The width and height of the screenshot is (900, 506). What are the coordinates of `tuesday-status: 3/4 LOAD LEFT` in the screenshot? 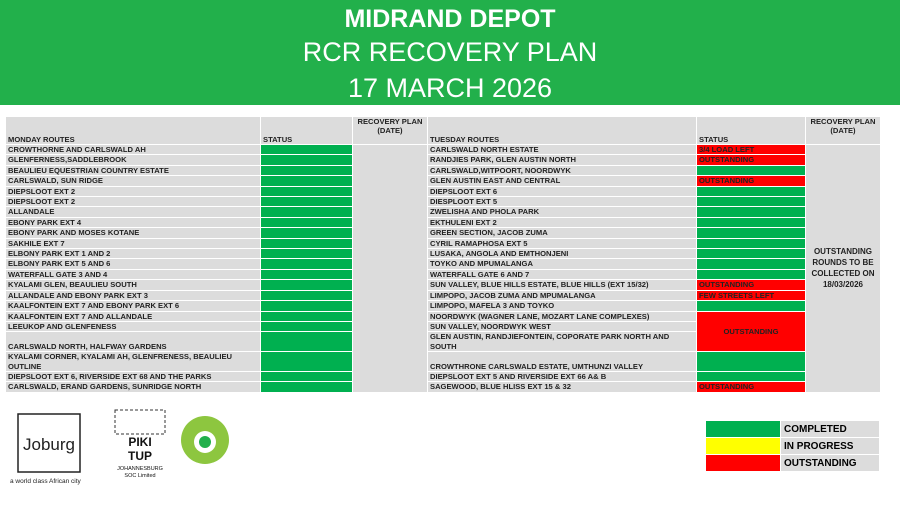 It's located at (751, 149).